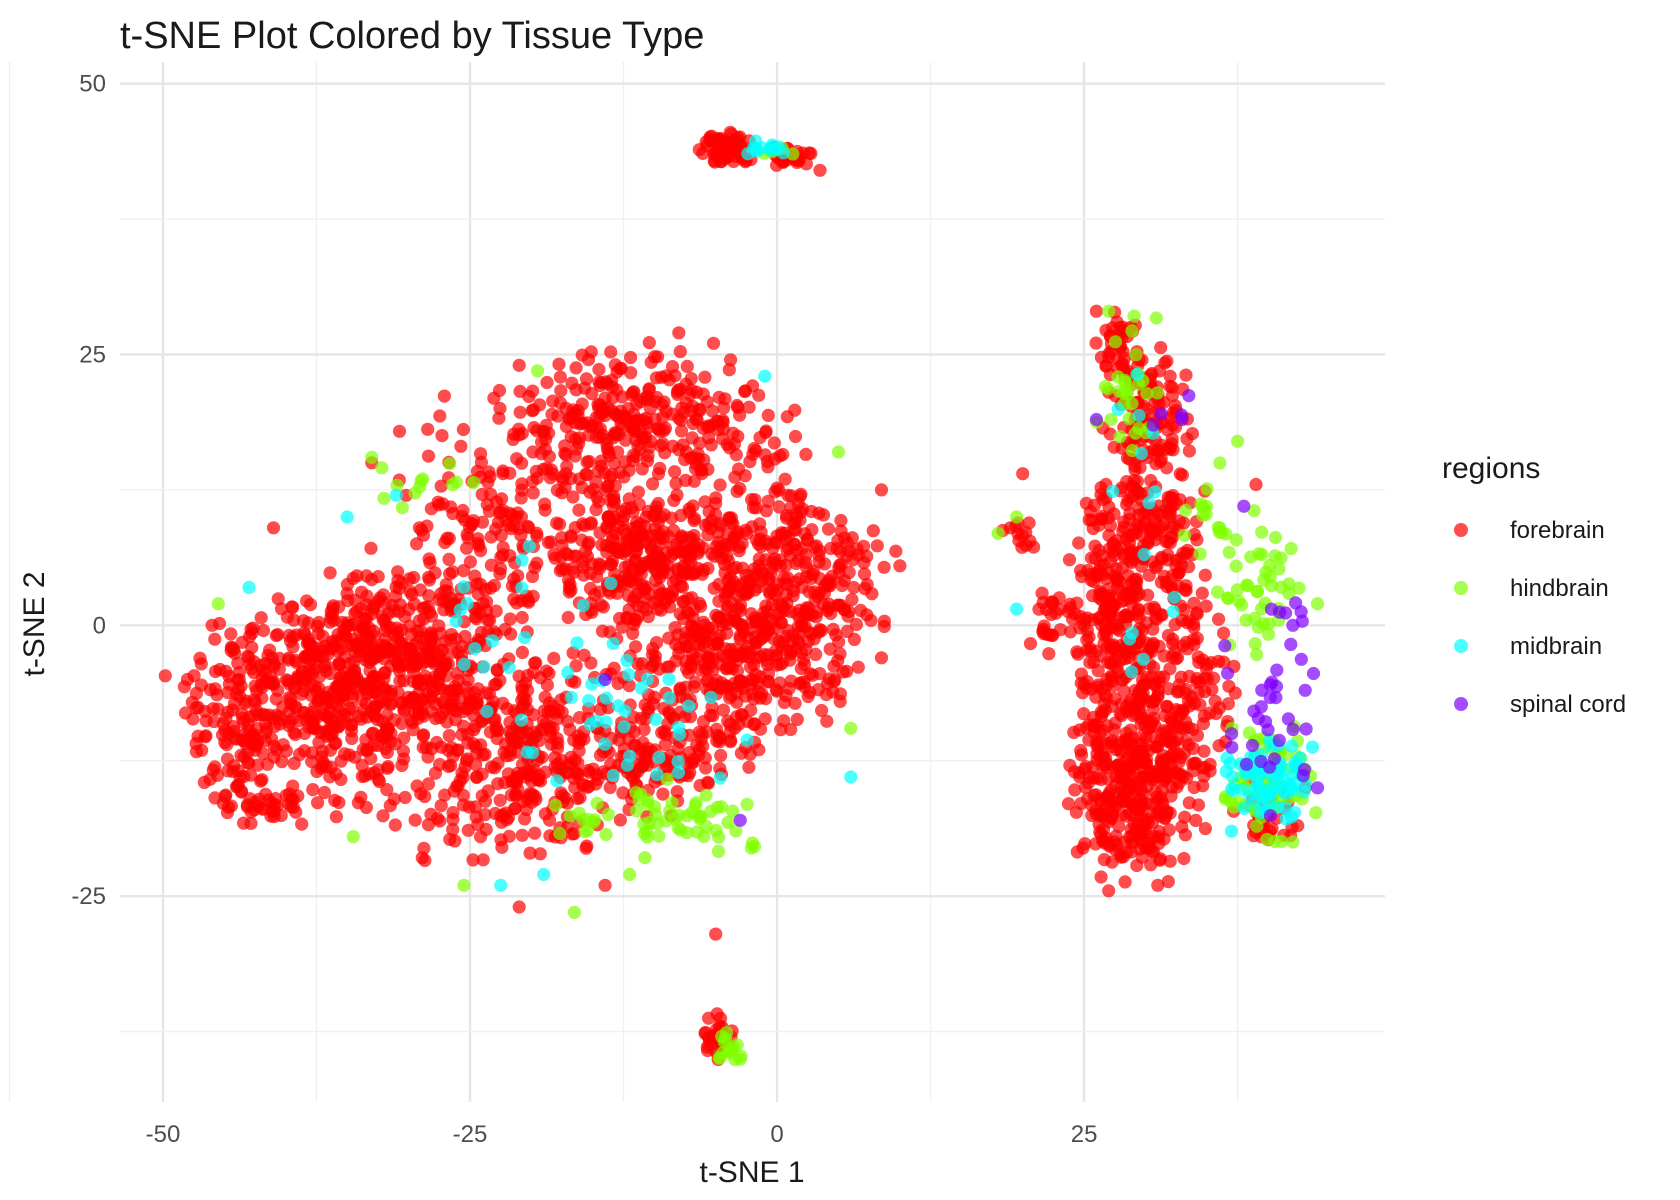 This screenshot has height=1200, width=1680. I want to click on legend-item-hindbrain: hindbrain, so click(1531, 588).